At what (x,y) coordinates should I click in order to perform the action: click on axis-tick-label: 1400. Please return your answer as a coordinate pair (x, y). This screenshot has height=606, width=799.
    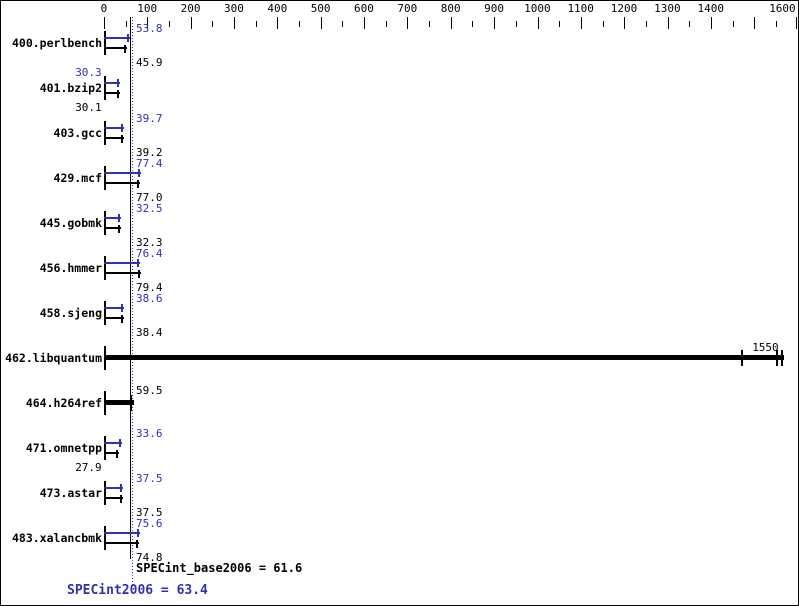
    Looking at the image, I should click on (711, 8).